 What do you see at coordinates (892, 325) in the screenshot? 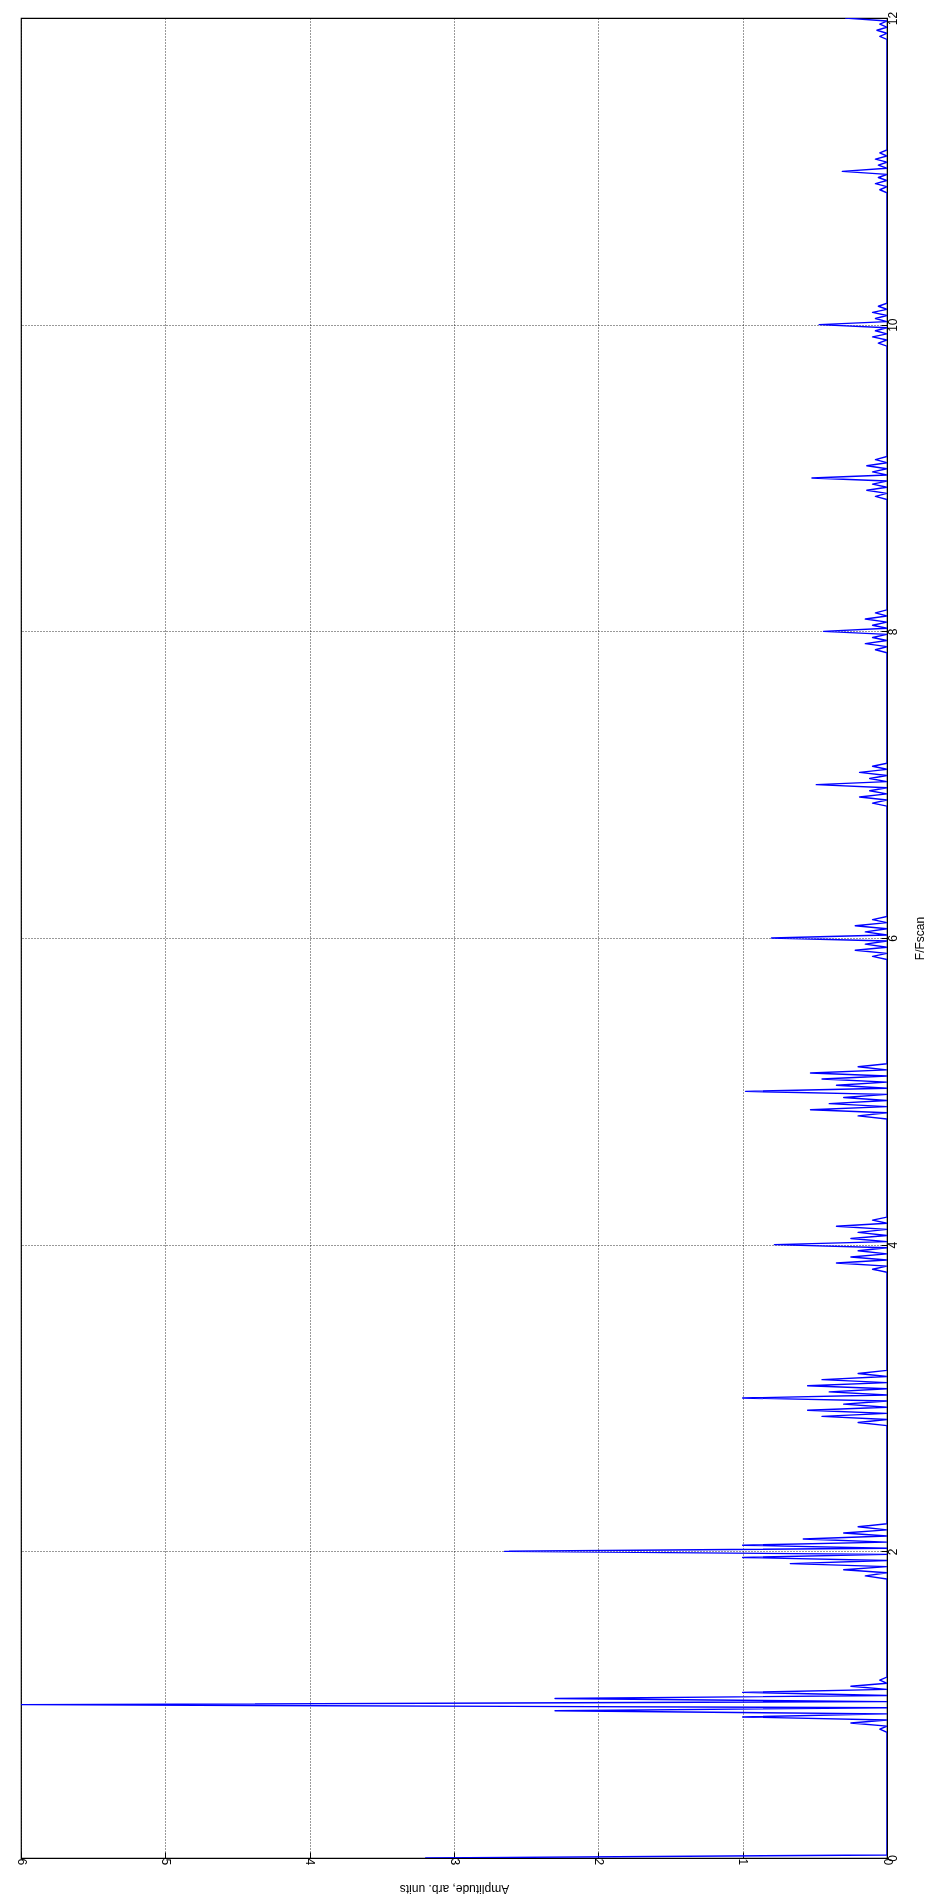
I see `y-tick-label: 10` at bounding box center [892, 325].